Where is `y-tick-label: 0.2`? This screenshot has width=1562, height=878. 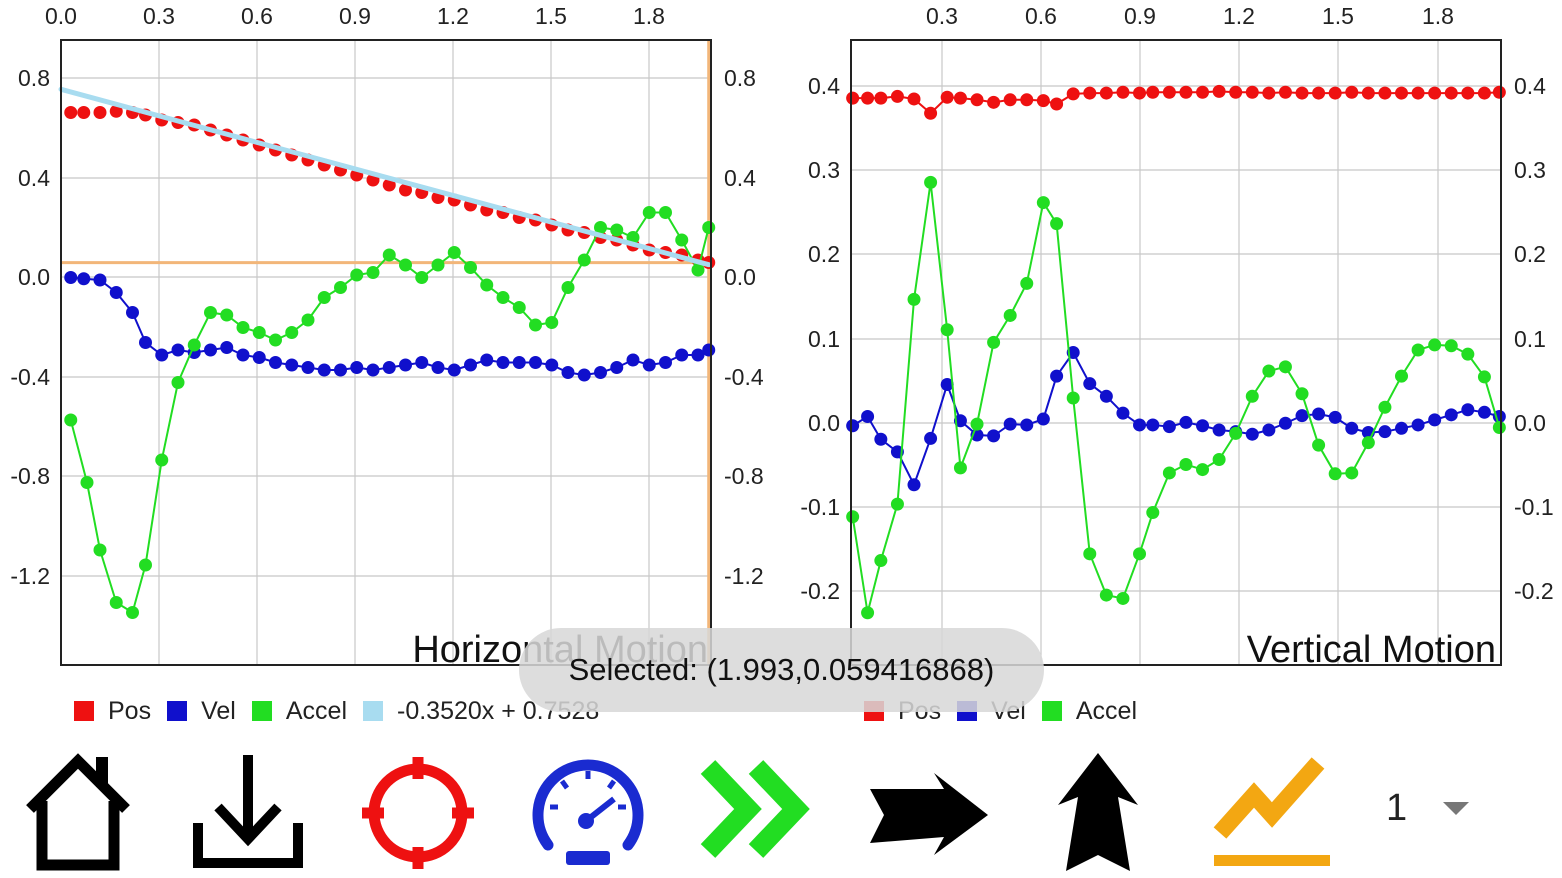
y-tick-label: 0.2 is located at coordinates (824, 254).